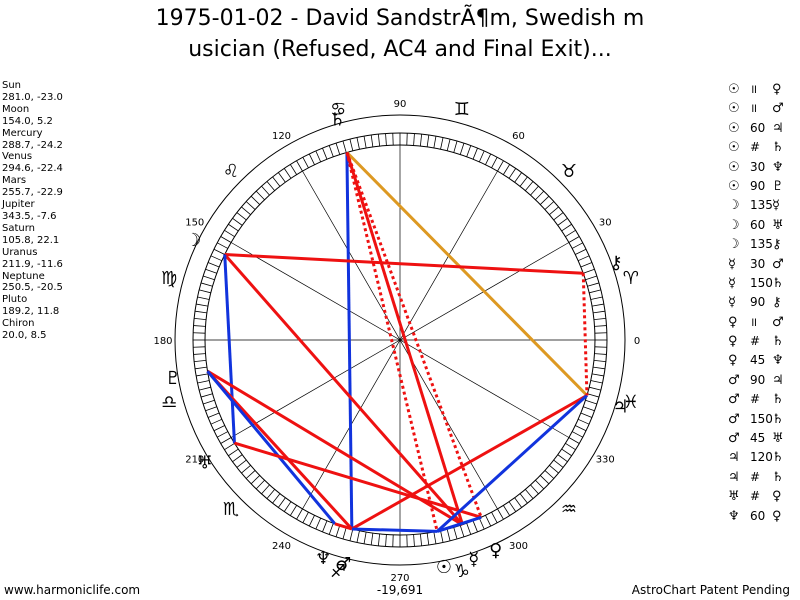 This screenshot has height=600, width=800. What do you see at coordinates (778, 361) in the screenshot?
I see `aspect-planet-2: ♆` at bounding box center [778, 361].